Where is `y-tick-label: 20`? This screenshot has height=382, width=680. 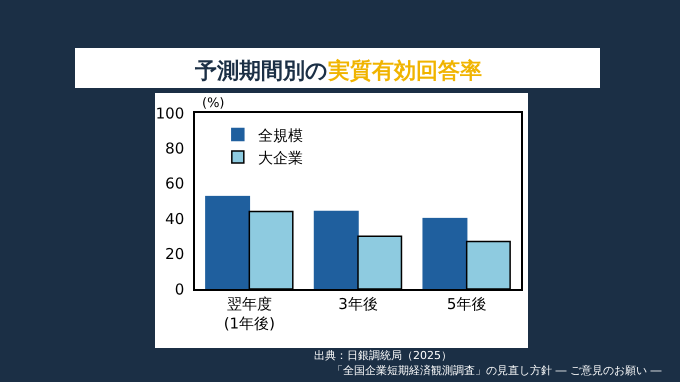 y-tick-label: 20 is located at coordinates (174, 254).